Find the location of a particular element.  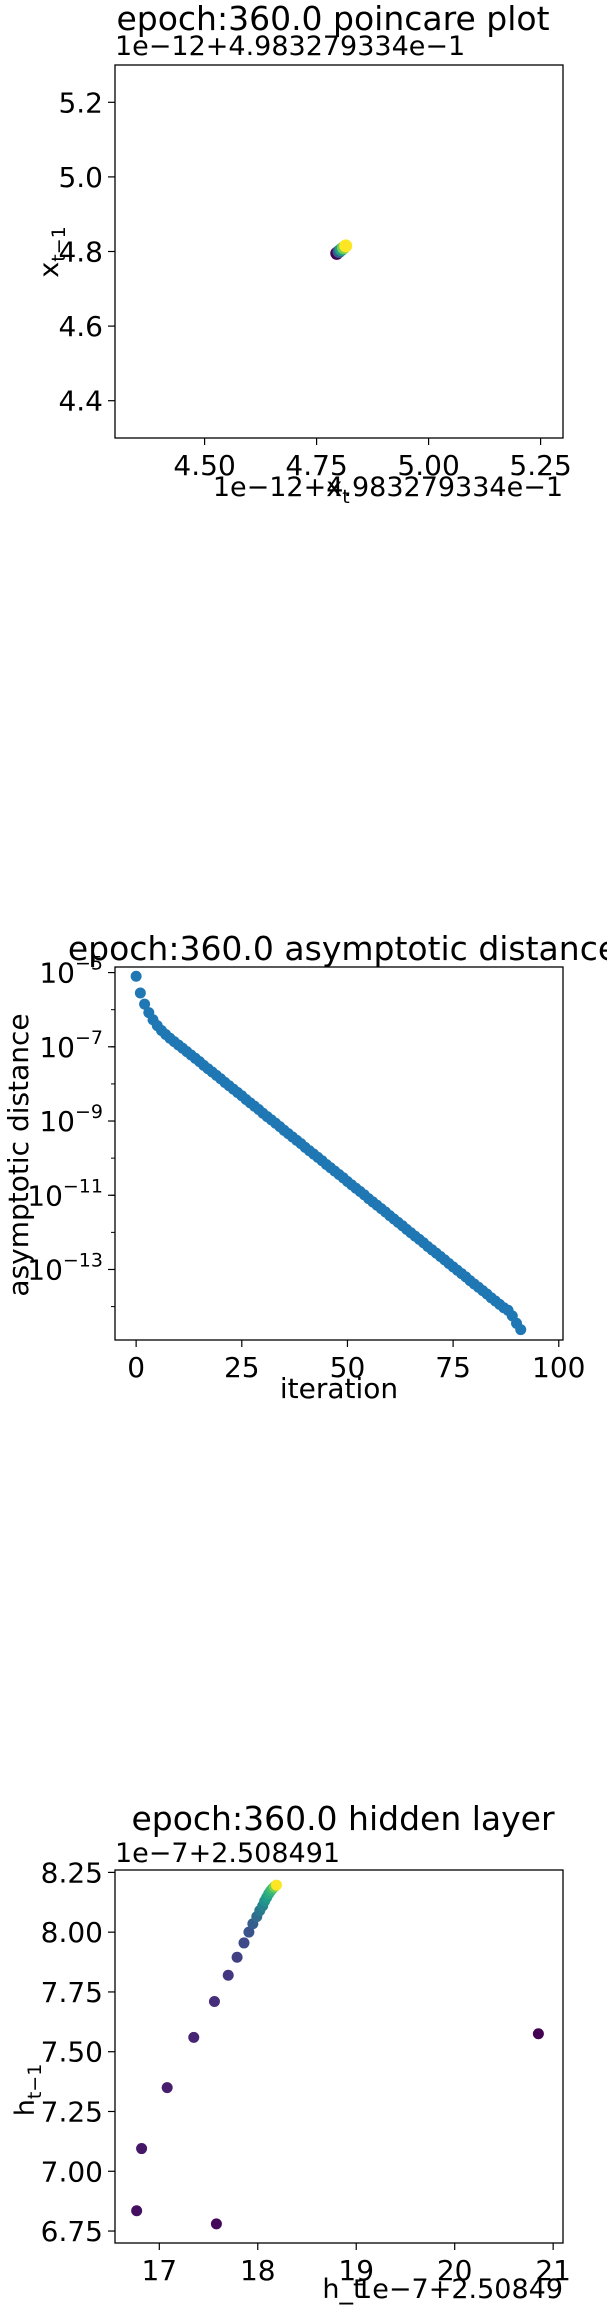

x-axis-label: h_t is located at coordinates (342, 2289).